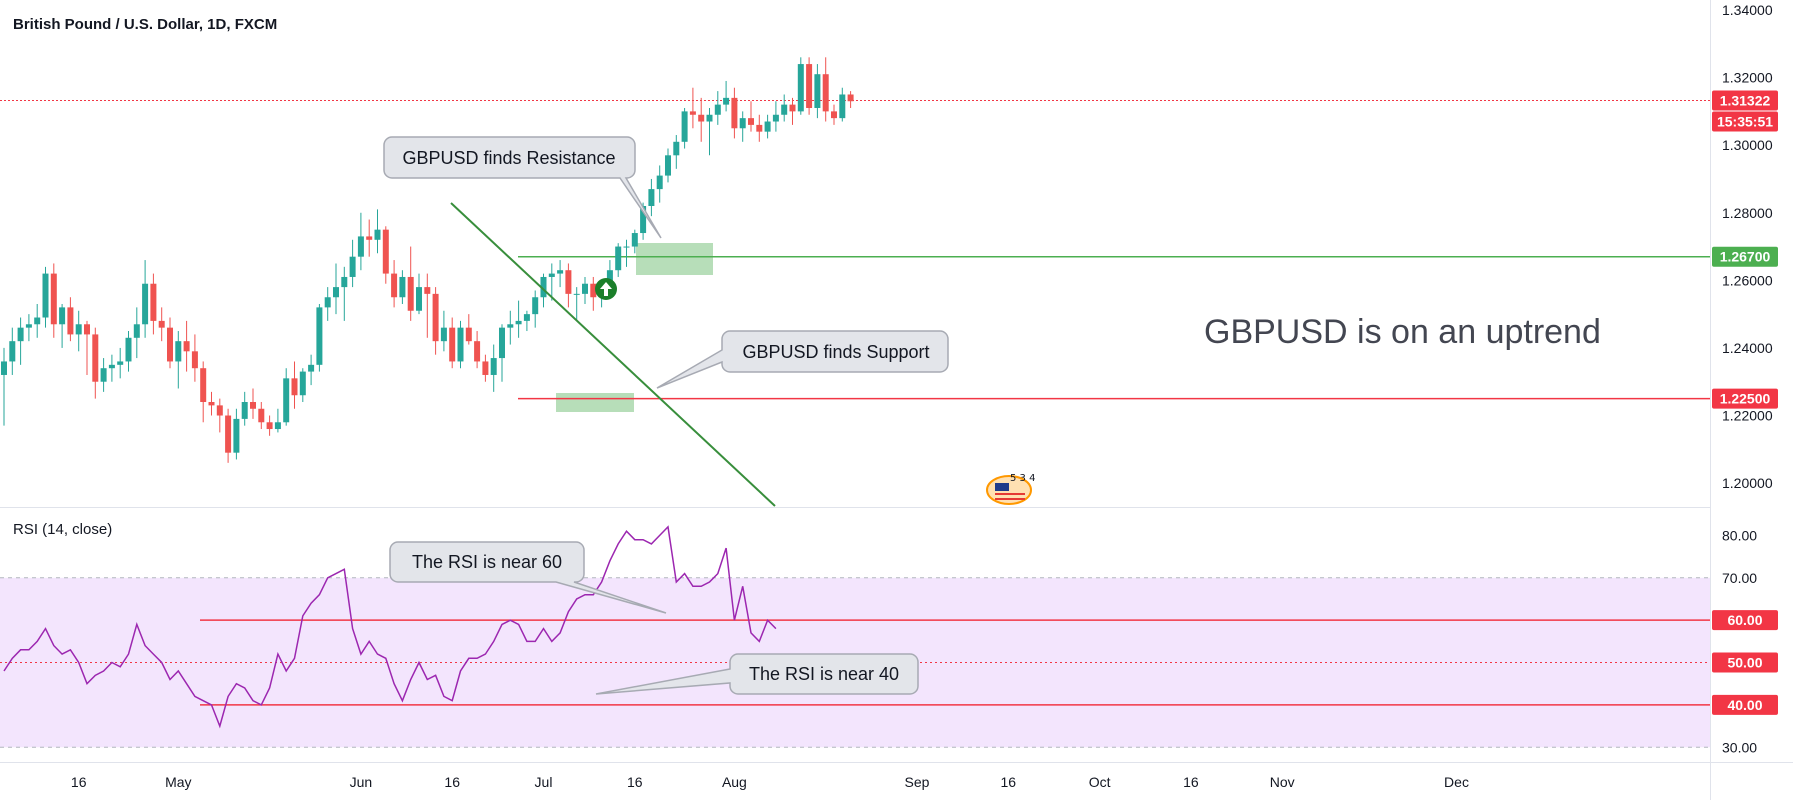 This screenshot has width=1793, height=800. What do you see at coordinates (1745, 256) in the screenshot?
I see `level-tag-1.26700: 1.26700` at bounding box center [1745, 256].